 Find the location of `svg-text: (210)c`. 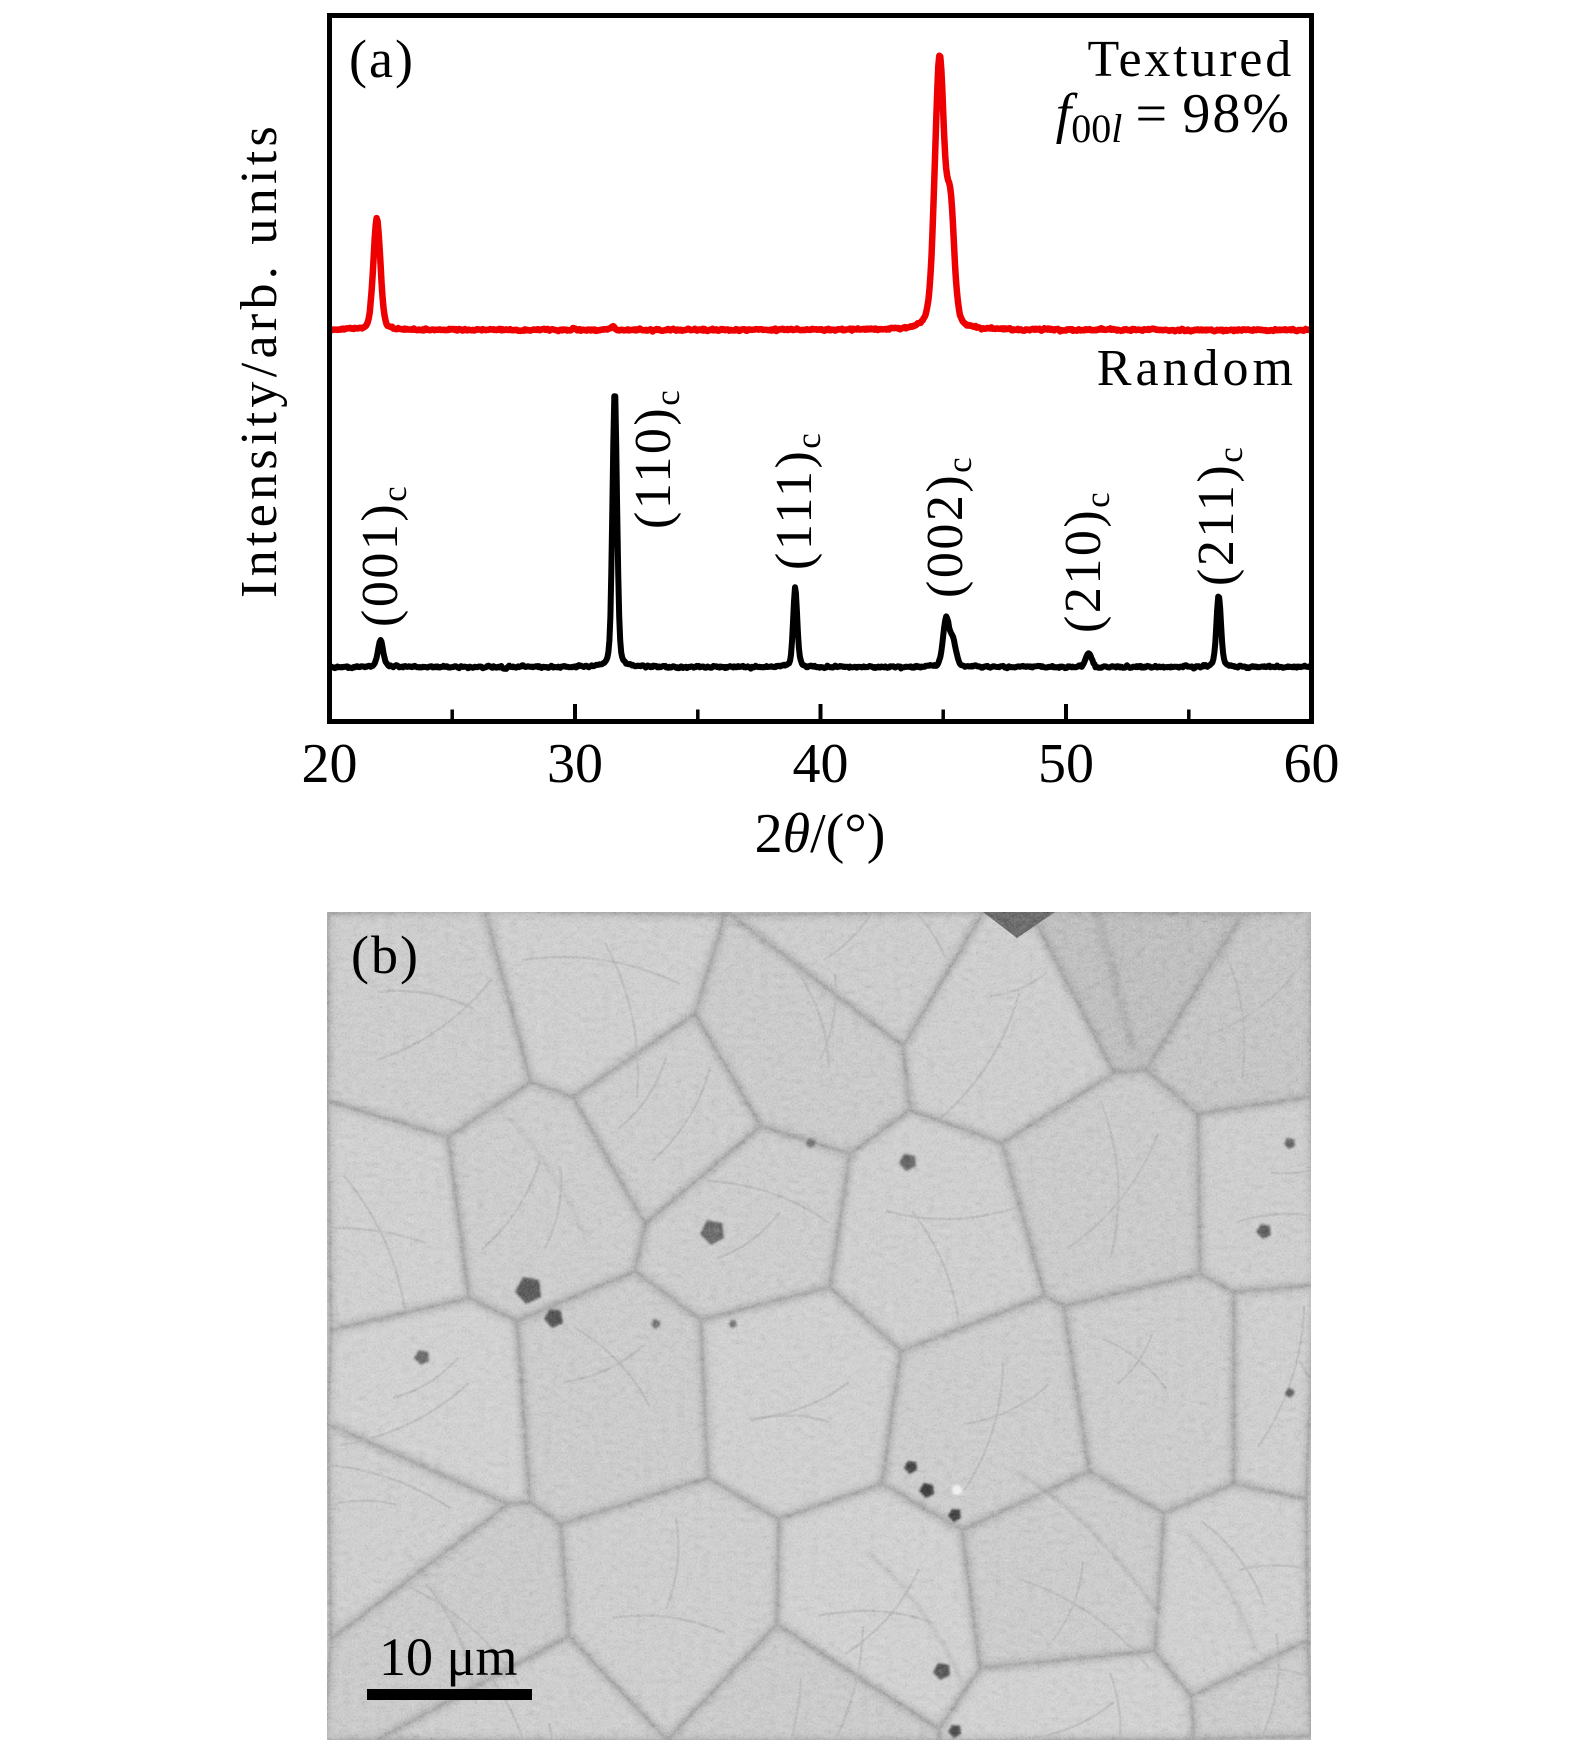

svg-text: (210)c is located at coordinates (1086, 562).